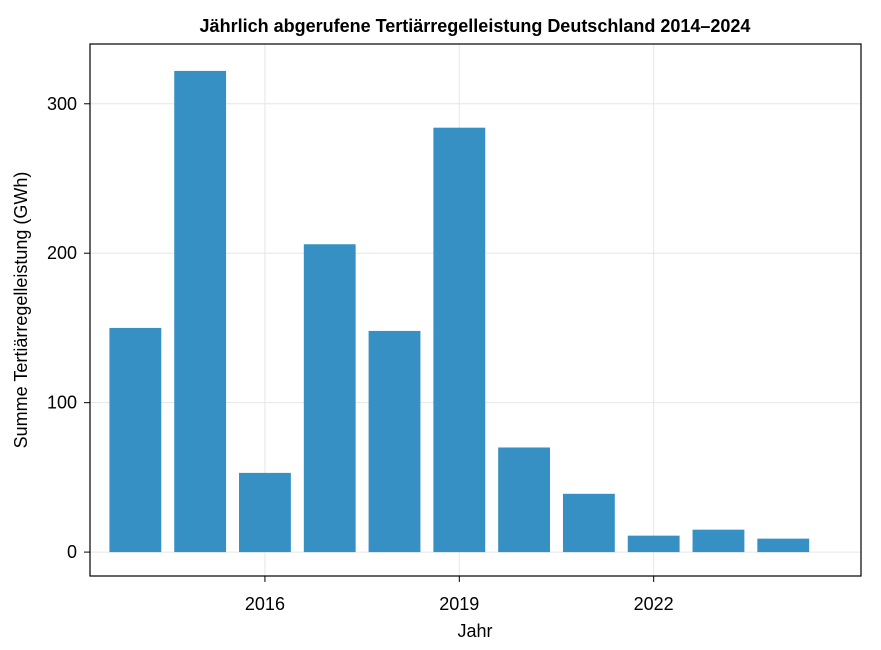  Describe the element at coordinates (72, 552) in the screenshot. I see `y-tick-label: 0` at that location.